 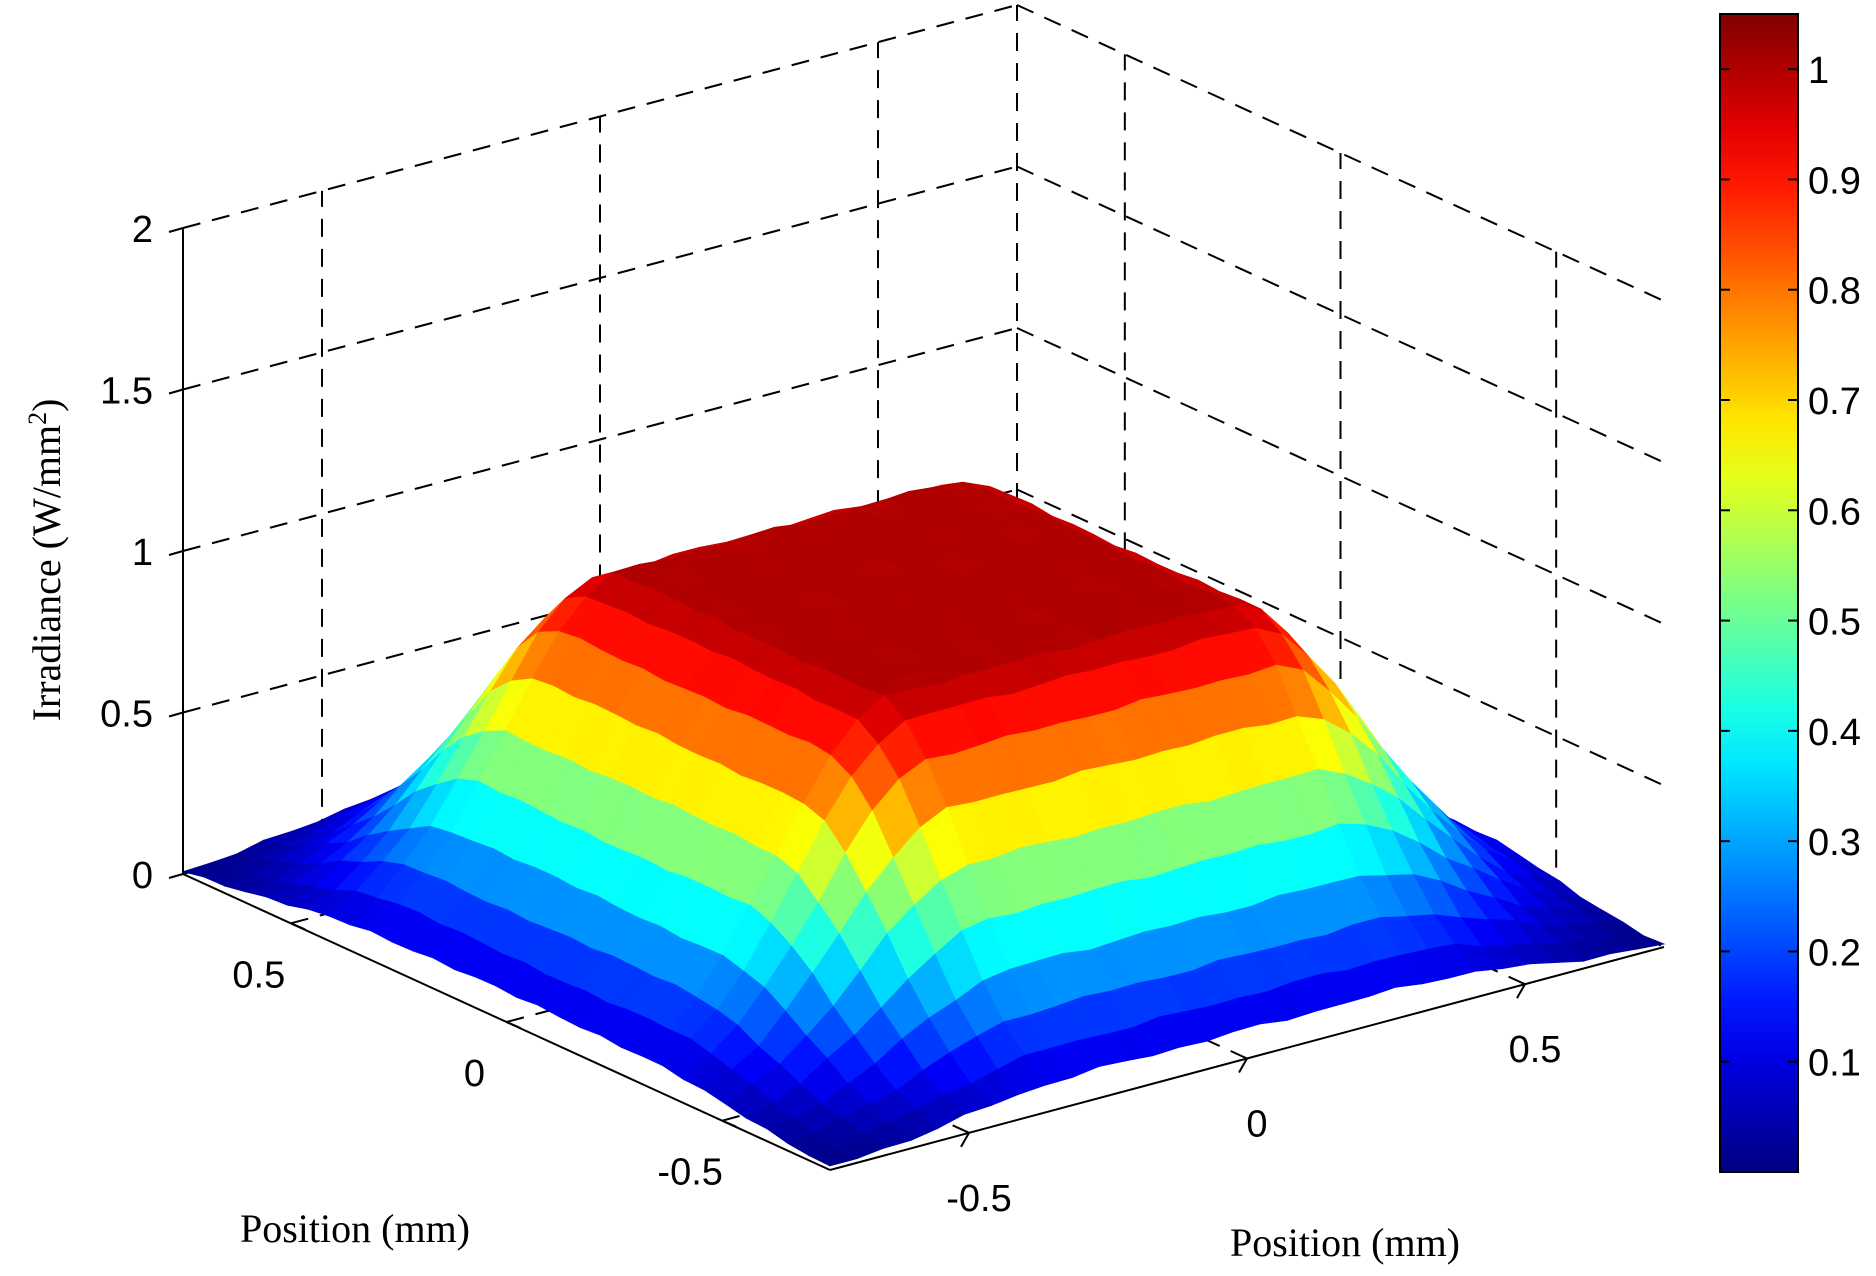 I want to click on y-tick-label: -0.5, so click(x=689, y=1173).